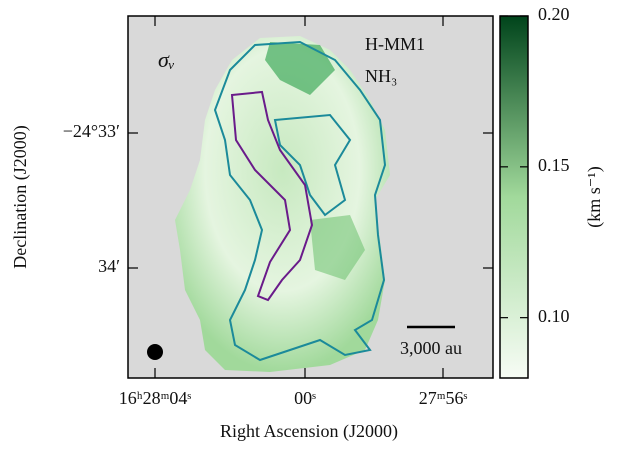 The image size is (618, 451). What do you see at coordinates (309, 431) in the screenshot?
I see `x-axis-label: Right Ascension (J2000)` at bounding box center [309, 431].